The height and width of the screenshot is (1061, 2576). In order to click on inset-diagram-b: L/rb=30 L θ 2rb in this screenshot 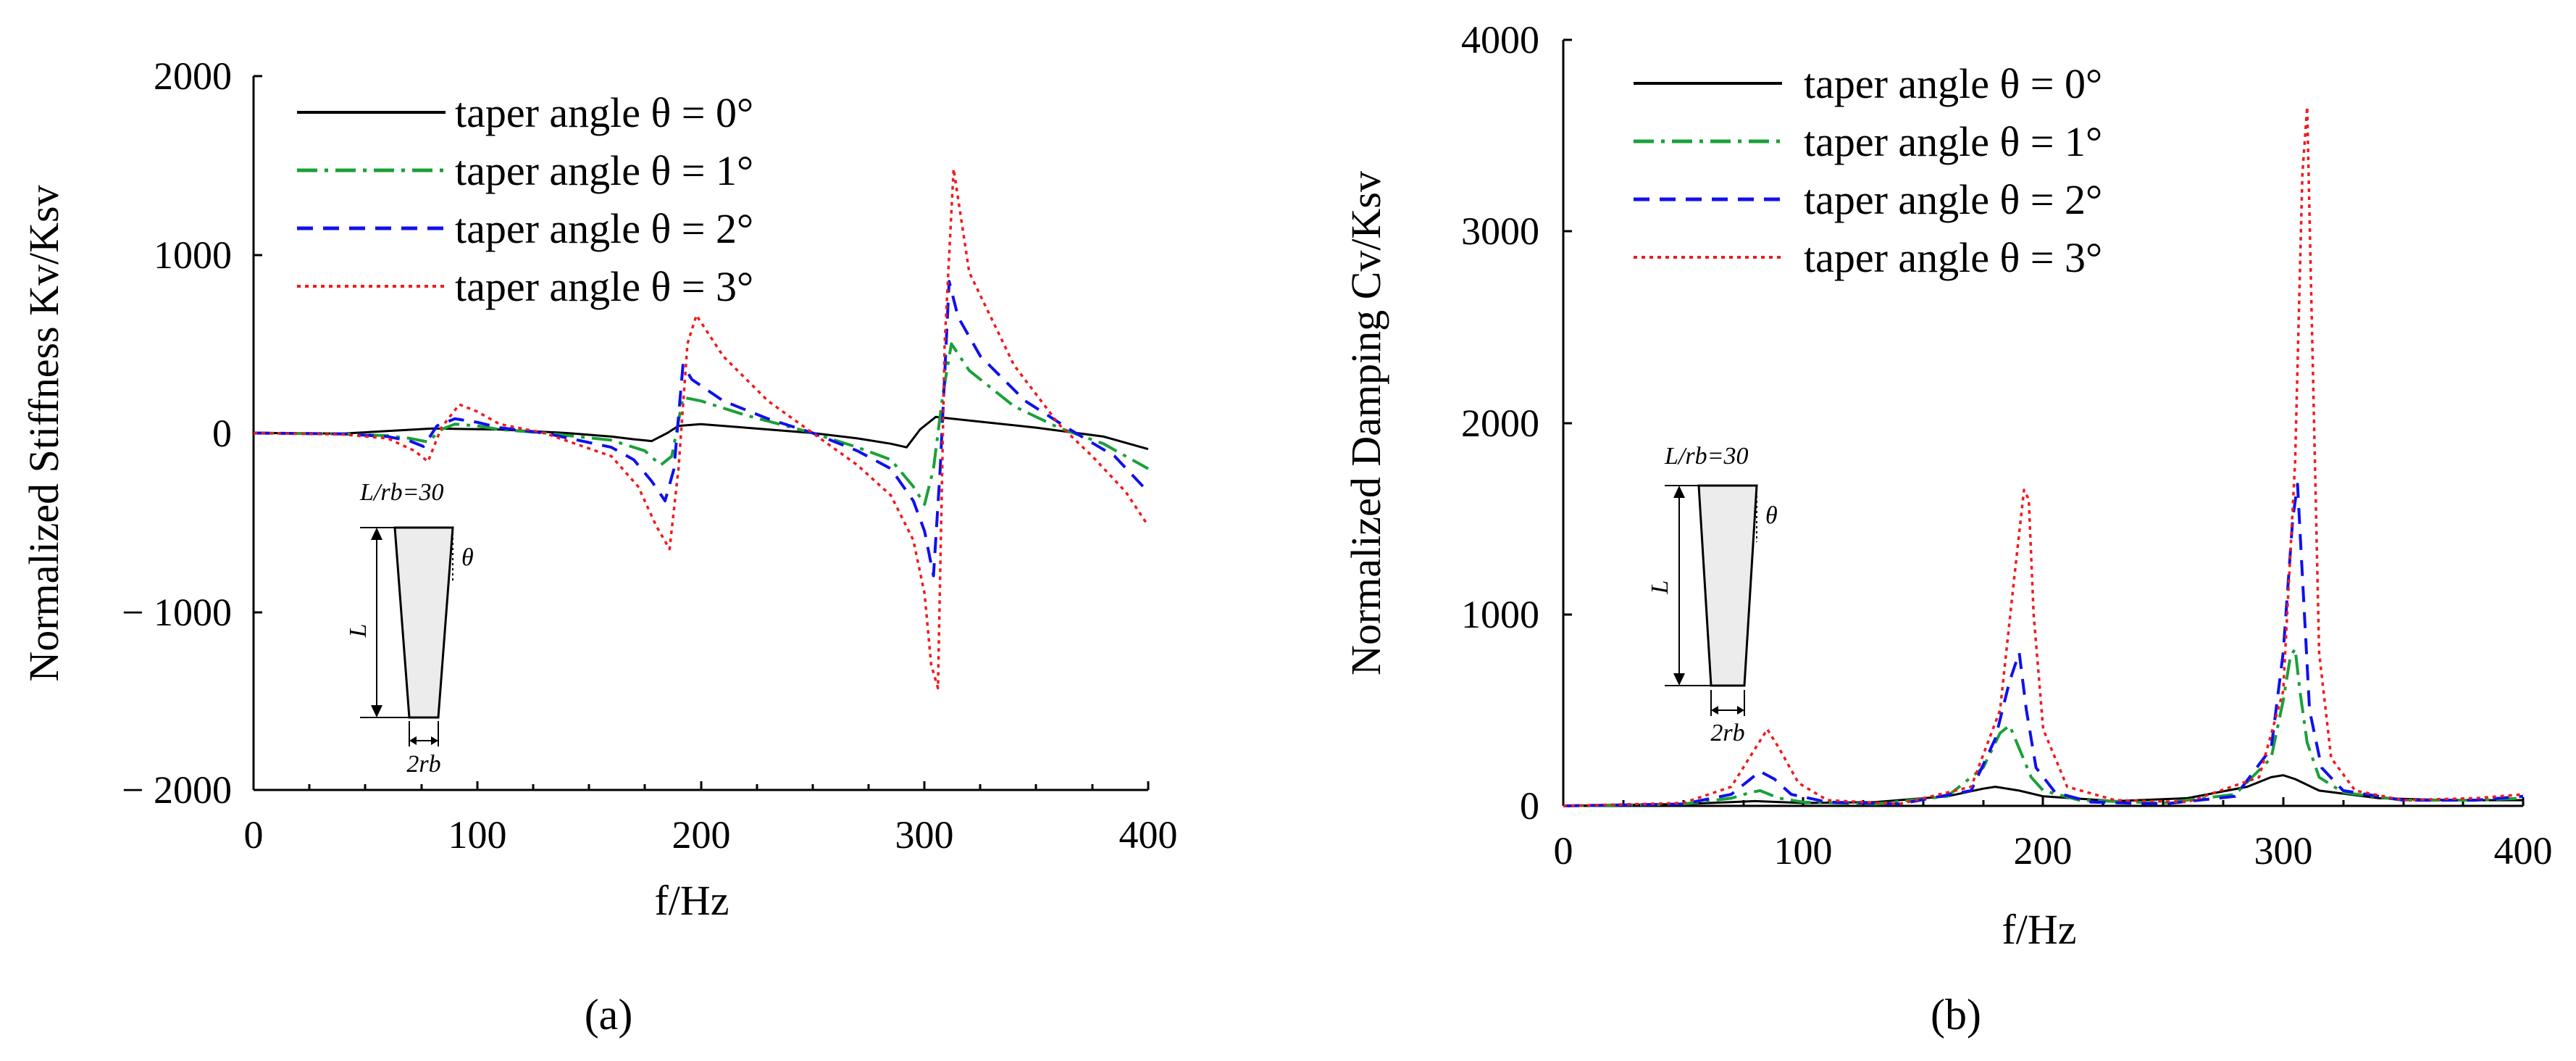, I will do `click(1712, 595)`.